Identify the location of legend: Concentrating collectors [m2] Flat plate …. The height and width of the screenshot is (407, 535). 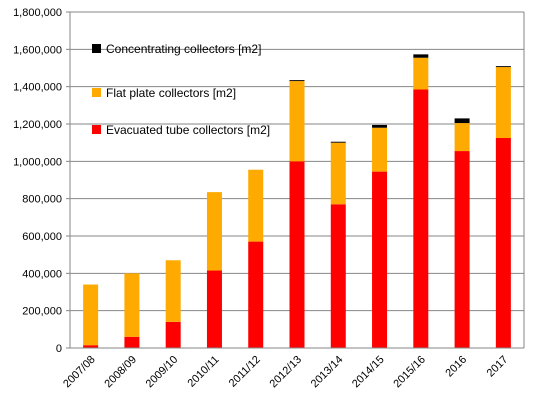
(181, 89).